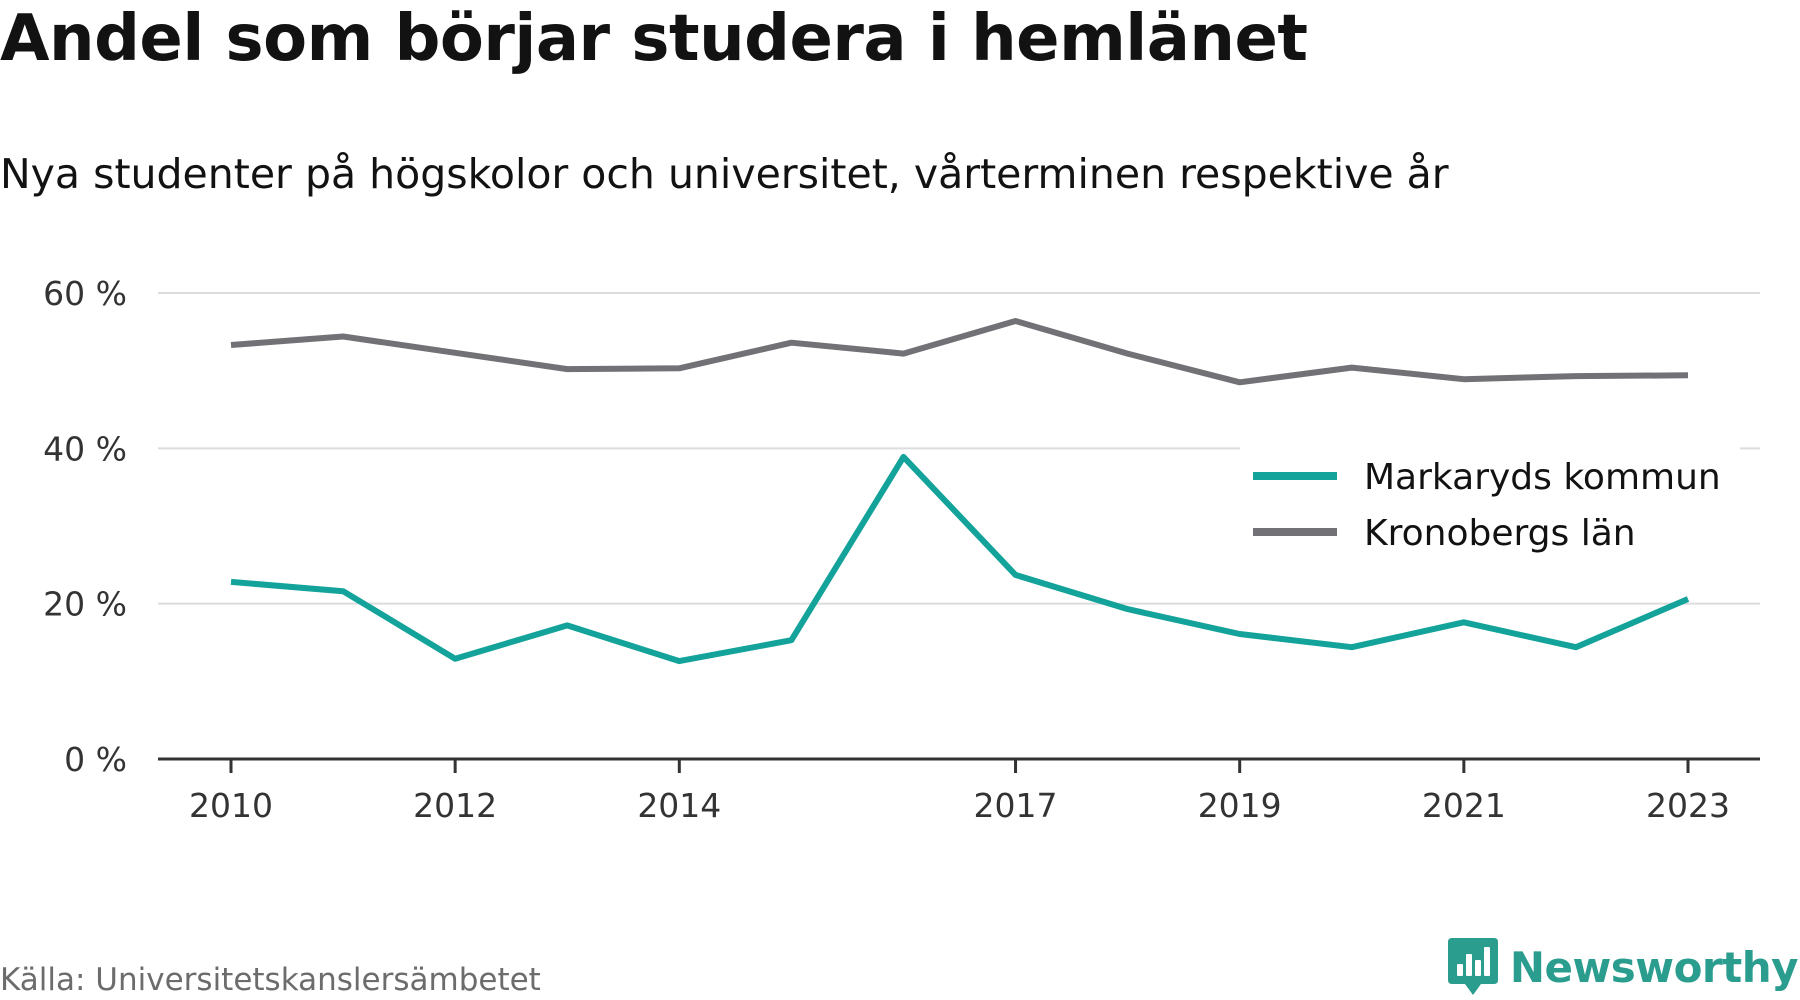  I want to click on brand-name: Newsworthy, so click(1654, 967).